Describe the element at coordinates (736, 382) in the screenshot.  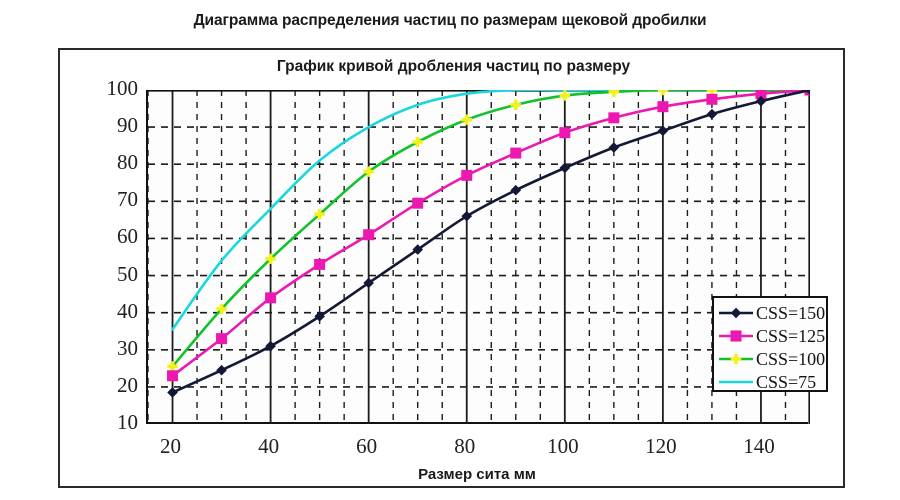
I see `legend-none-icon` at that location.